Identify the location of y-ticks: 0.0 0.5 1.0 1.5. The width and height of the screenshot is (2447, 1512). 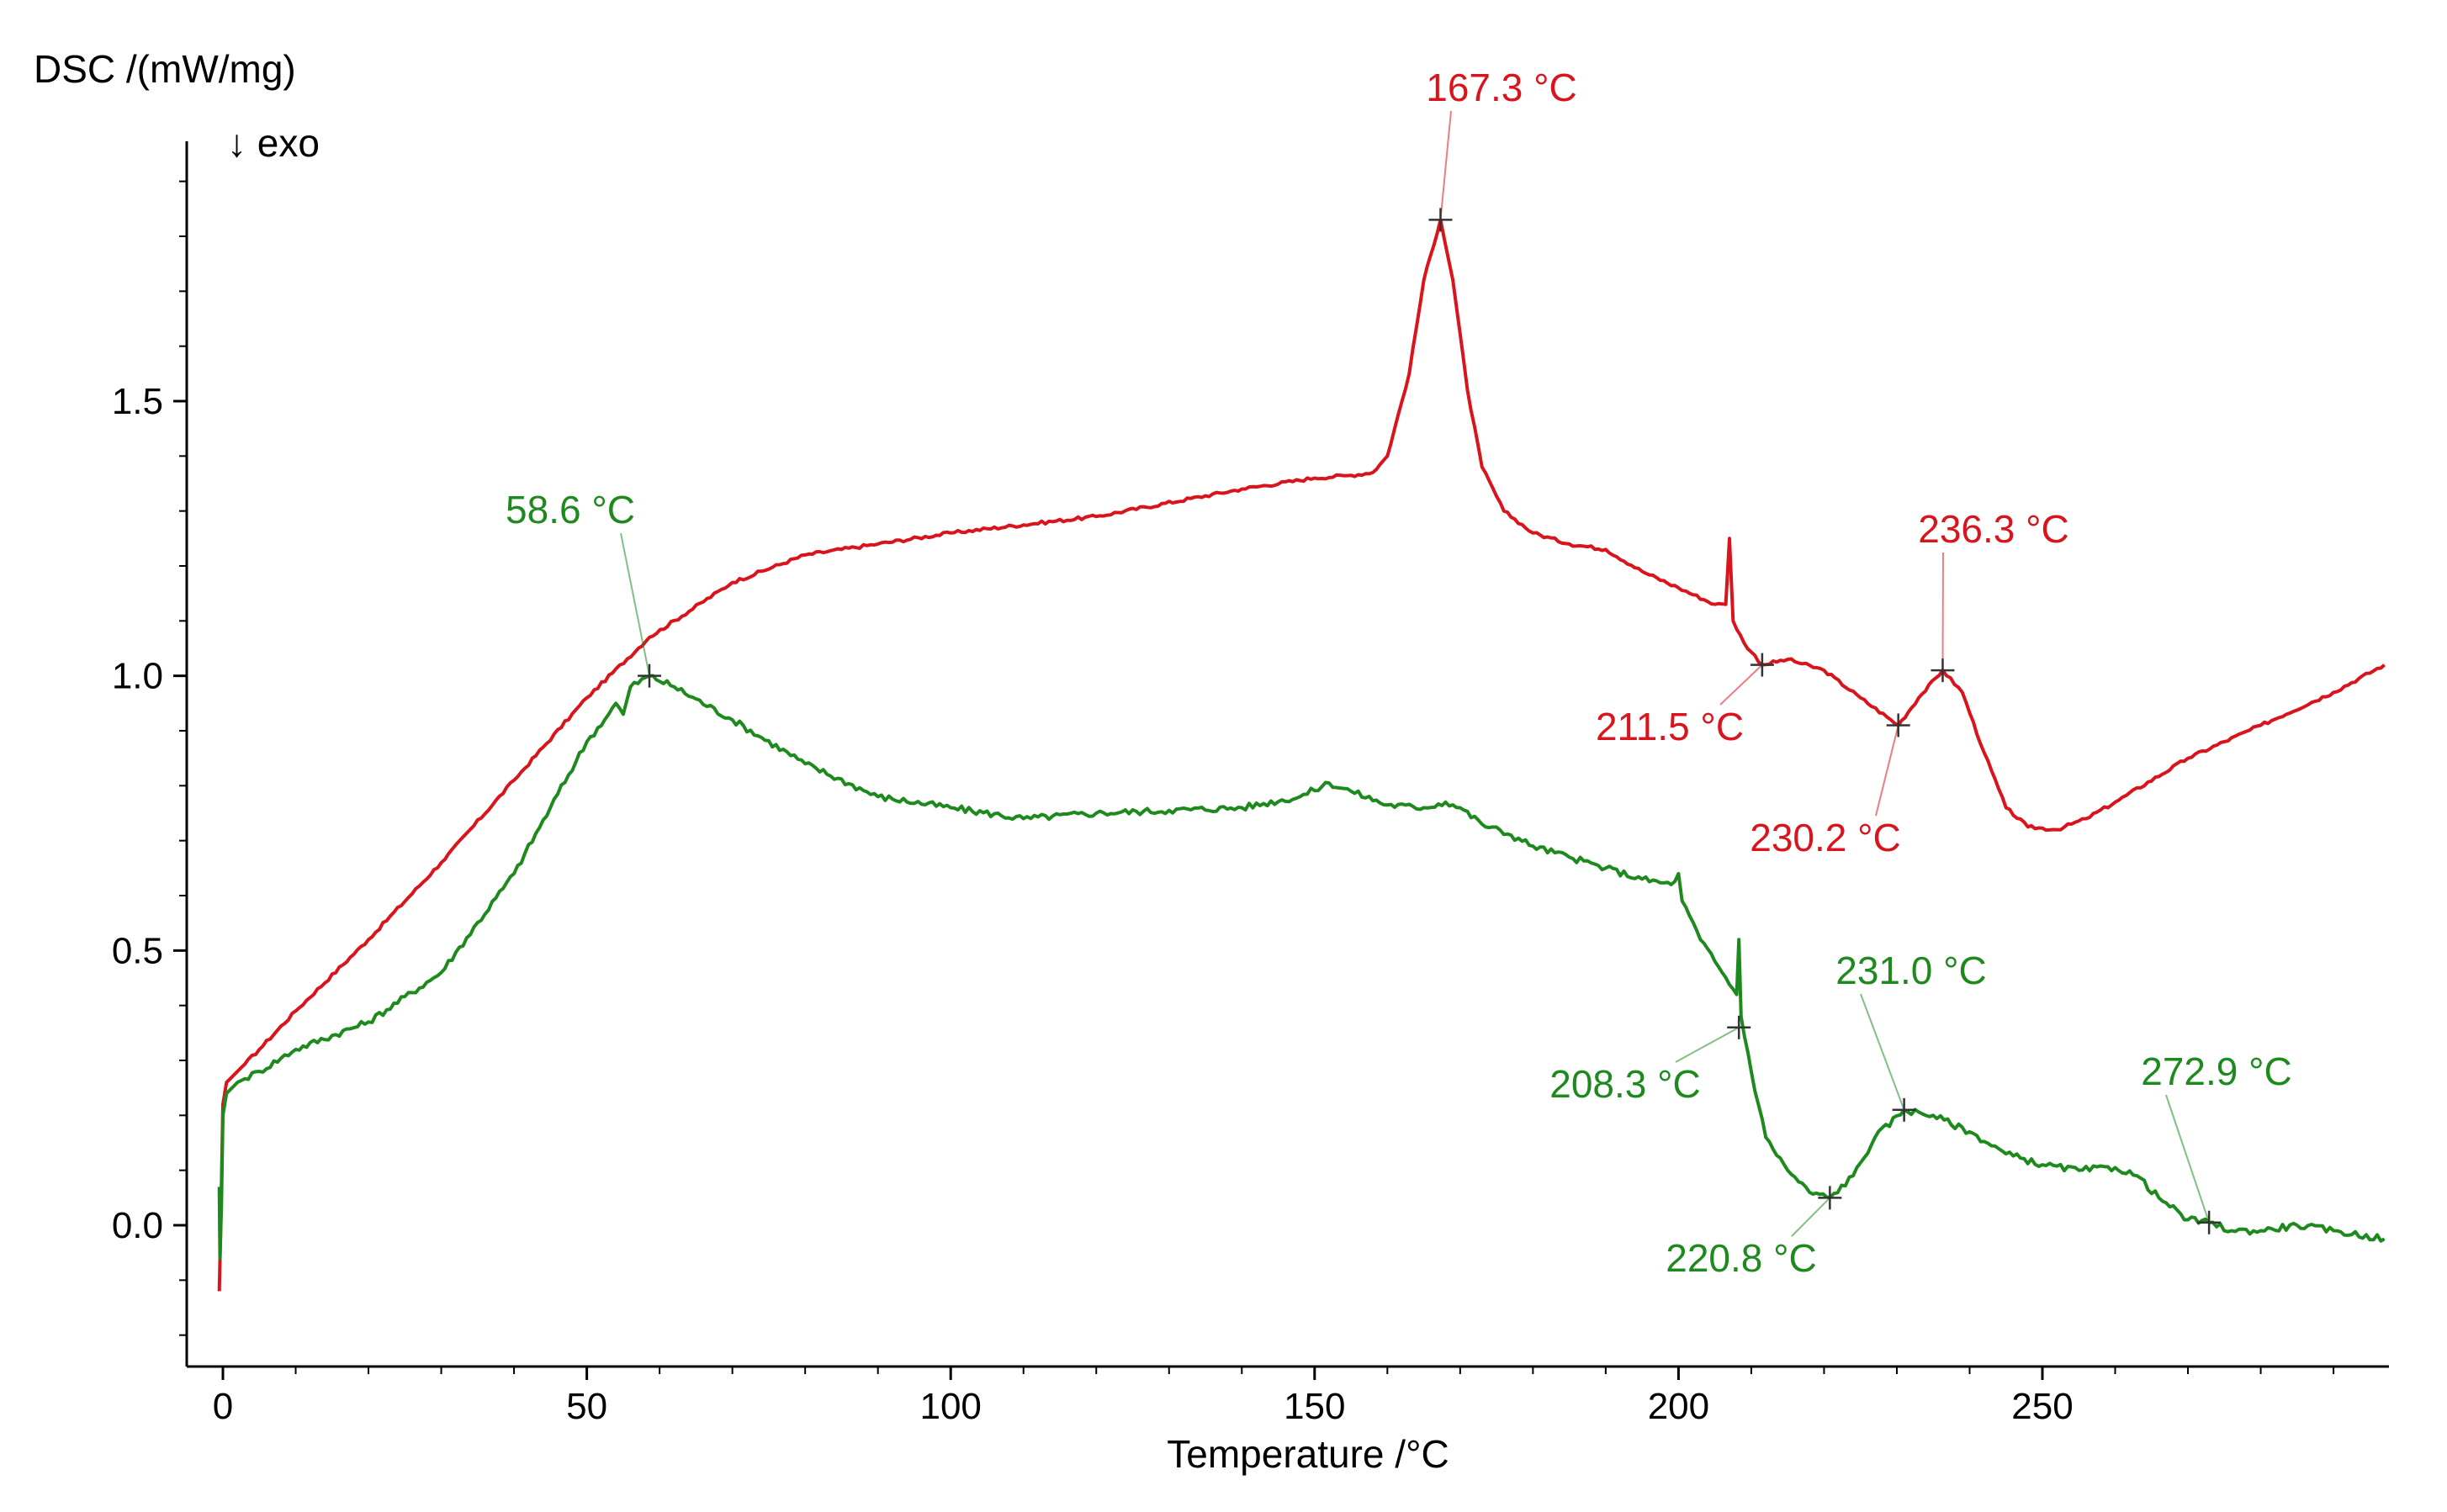
(149, 758).